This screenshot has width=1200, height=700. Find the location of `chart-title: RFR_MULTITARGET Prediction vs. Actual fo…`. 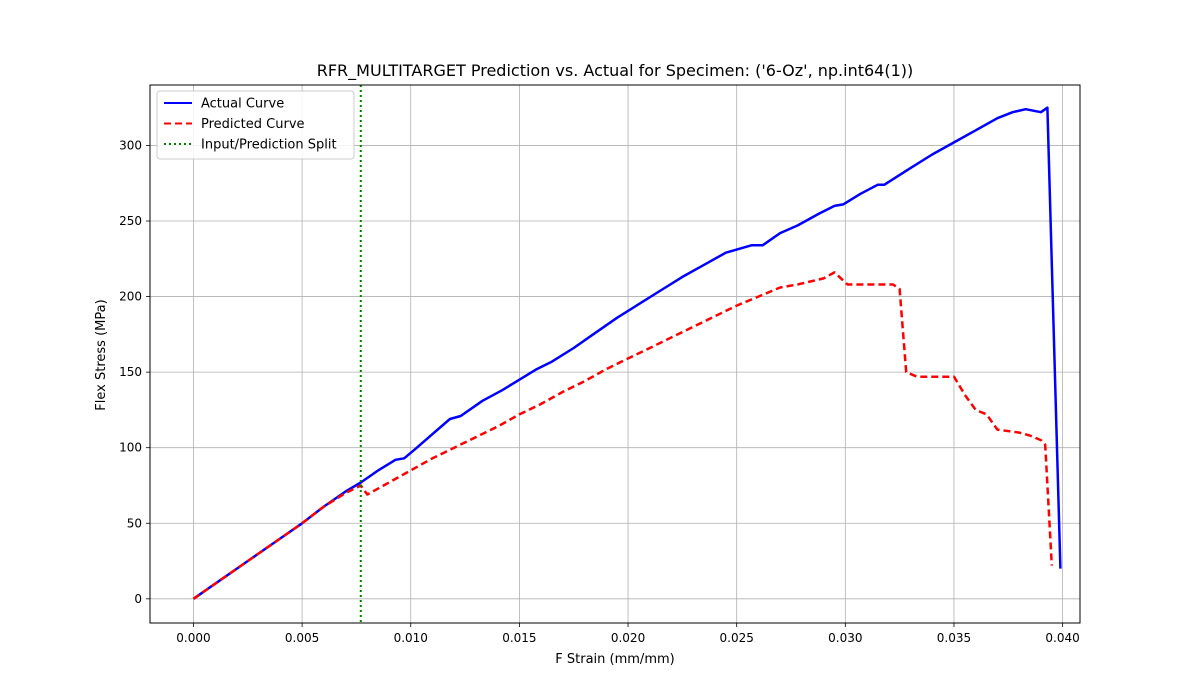

chart-title: RFR_MULTITARGET Prediction vs. Actual fo… is located at coordinates (615, 71).